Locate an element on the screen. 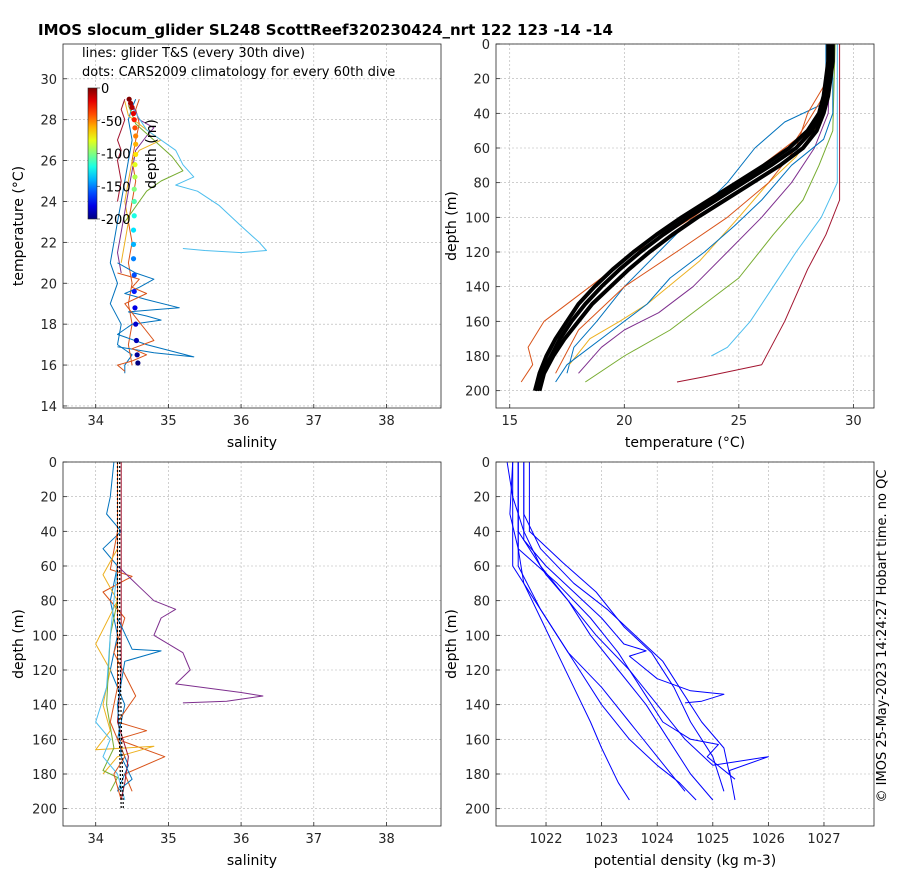  y-axis-label: temperature (°C) is located at coordinates (19, 226).